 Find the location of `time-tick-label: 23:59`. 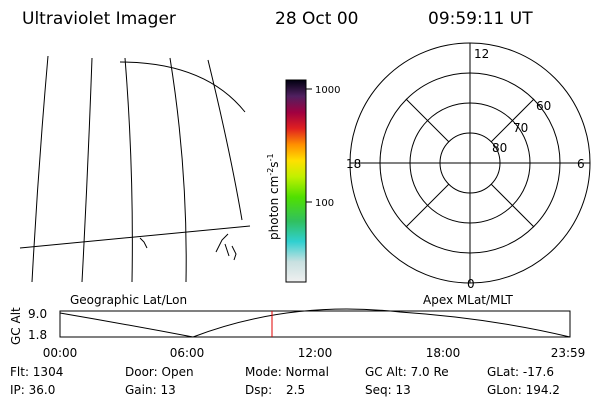

time-tick-label: 23:59 is located at coordinates (568, 353).